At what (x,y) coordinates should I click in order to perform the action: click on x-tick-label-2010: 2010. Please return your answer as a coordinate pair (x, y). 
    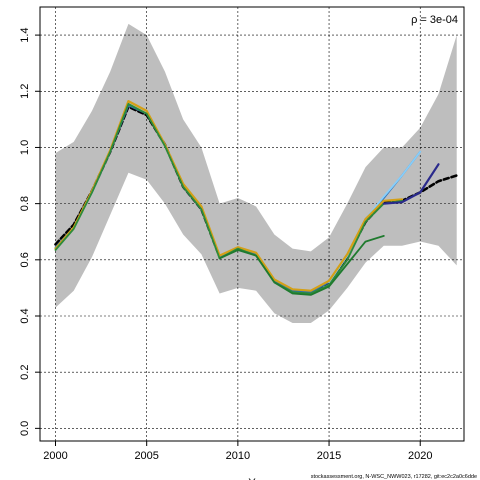
    Looking at the image, I should click on (238, 456).